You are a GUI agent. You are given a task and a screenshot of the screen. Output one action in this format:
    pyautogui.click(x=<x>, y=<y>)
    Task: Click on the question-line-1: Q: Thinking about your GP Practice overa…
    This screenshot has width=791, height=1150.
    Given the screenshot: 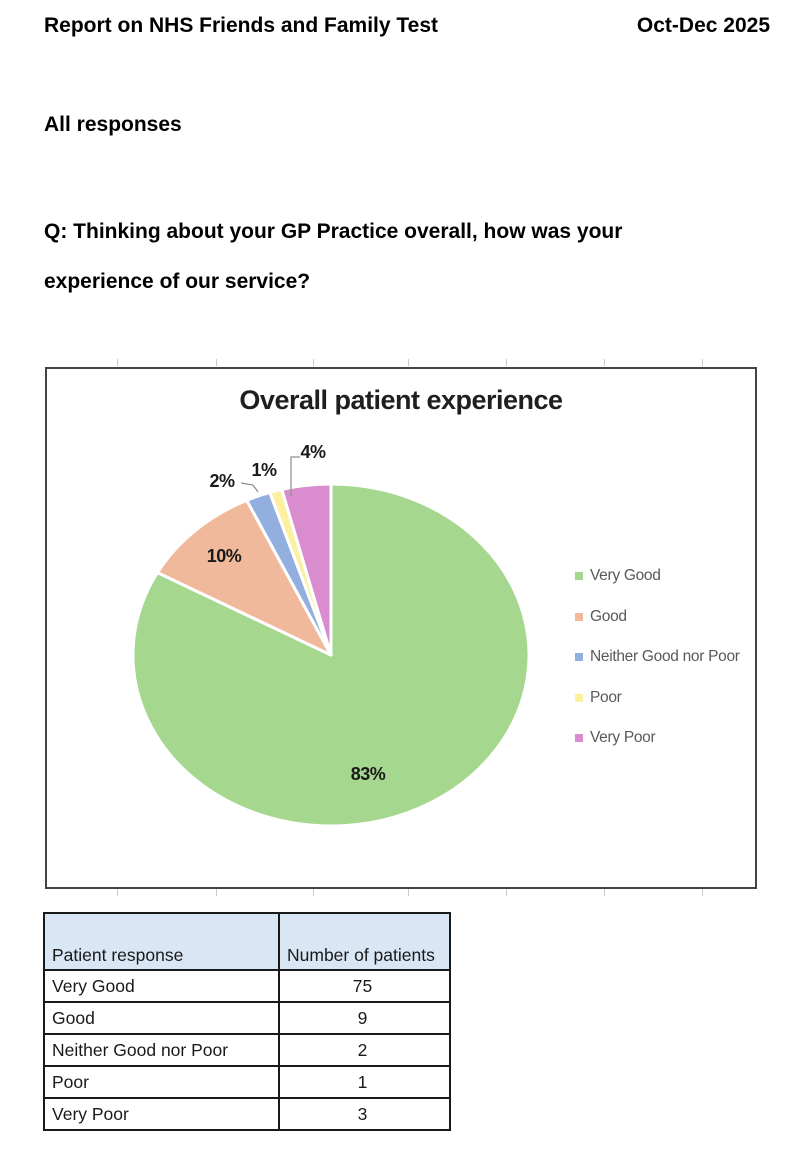 What is the action you would take?
    pyautogui.click(x=333, y=231)
    